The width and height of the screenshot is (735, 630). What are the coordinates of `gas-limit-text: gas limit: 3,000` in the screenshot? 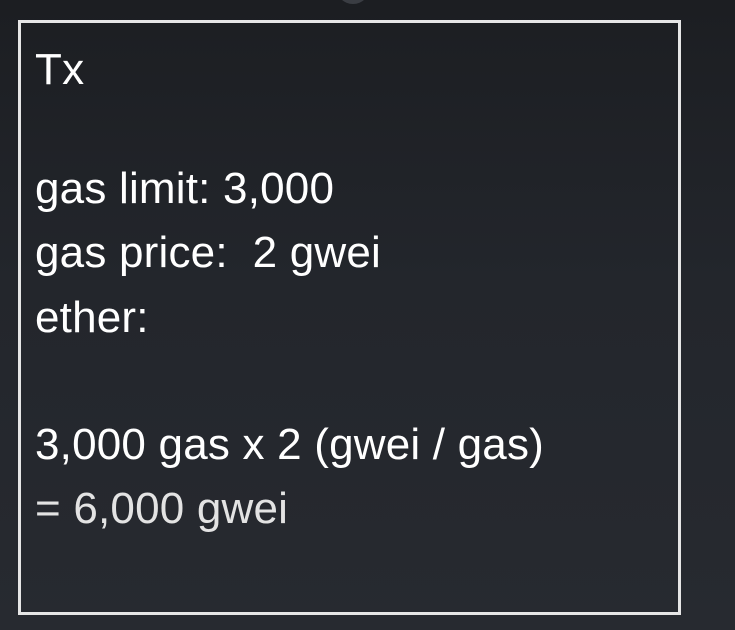 It's located at (185, 188).